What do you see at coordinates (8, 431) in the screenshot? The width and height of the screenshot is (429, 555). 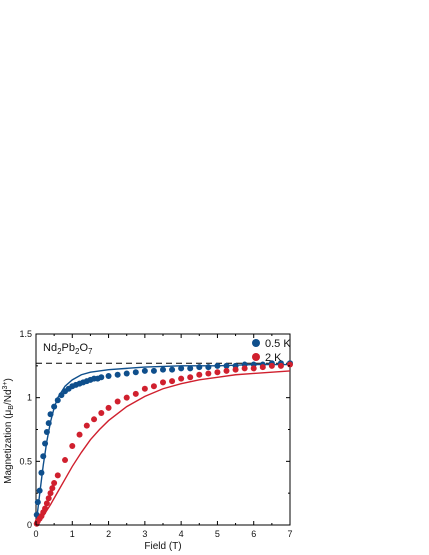 I see `y-axis-label: Magnetization (μB/Nd3+)` at bounding box center [8, 431].